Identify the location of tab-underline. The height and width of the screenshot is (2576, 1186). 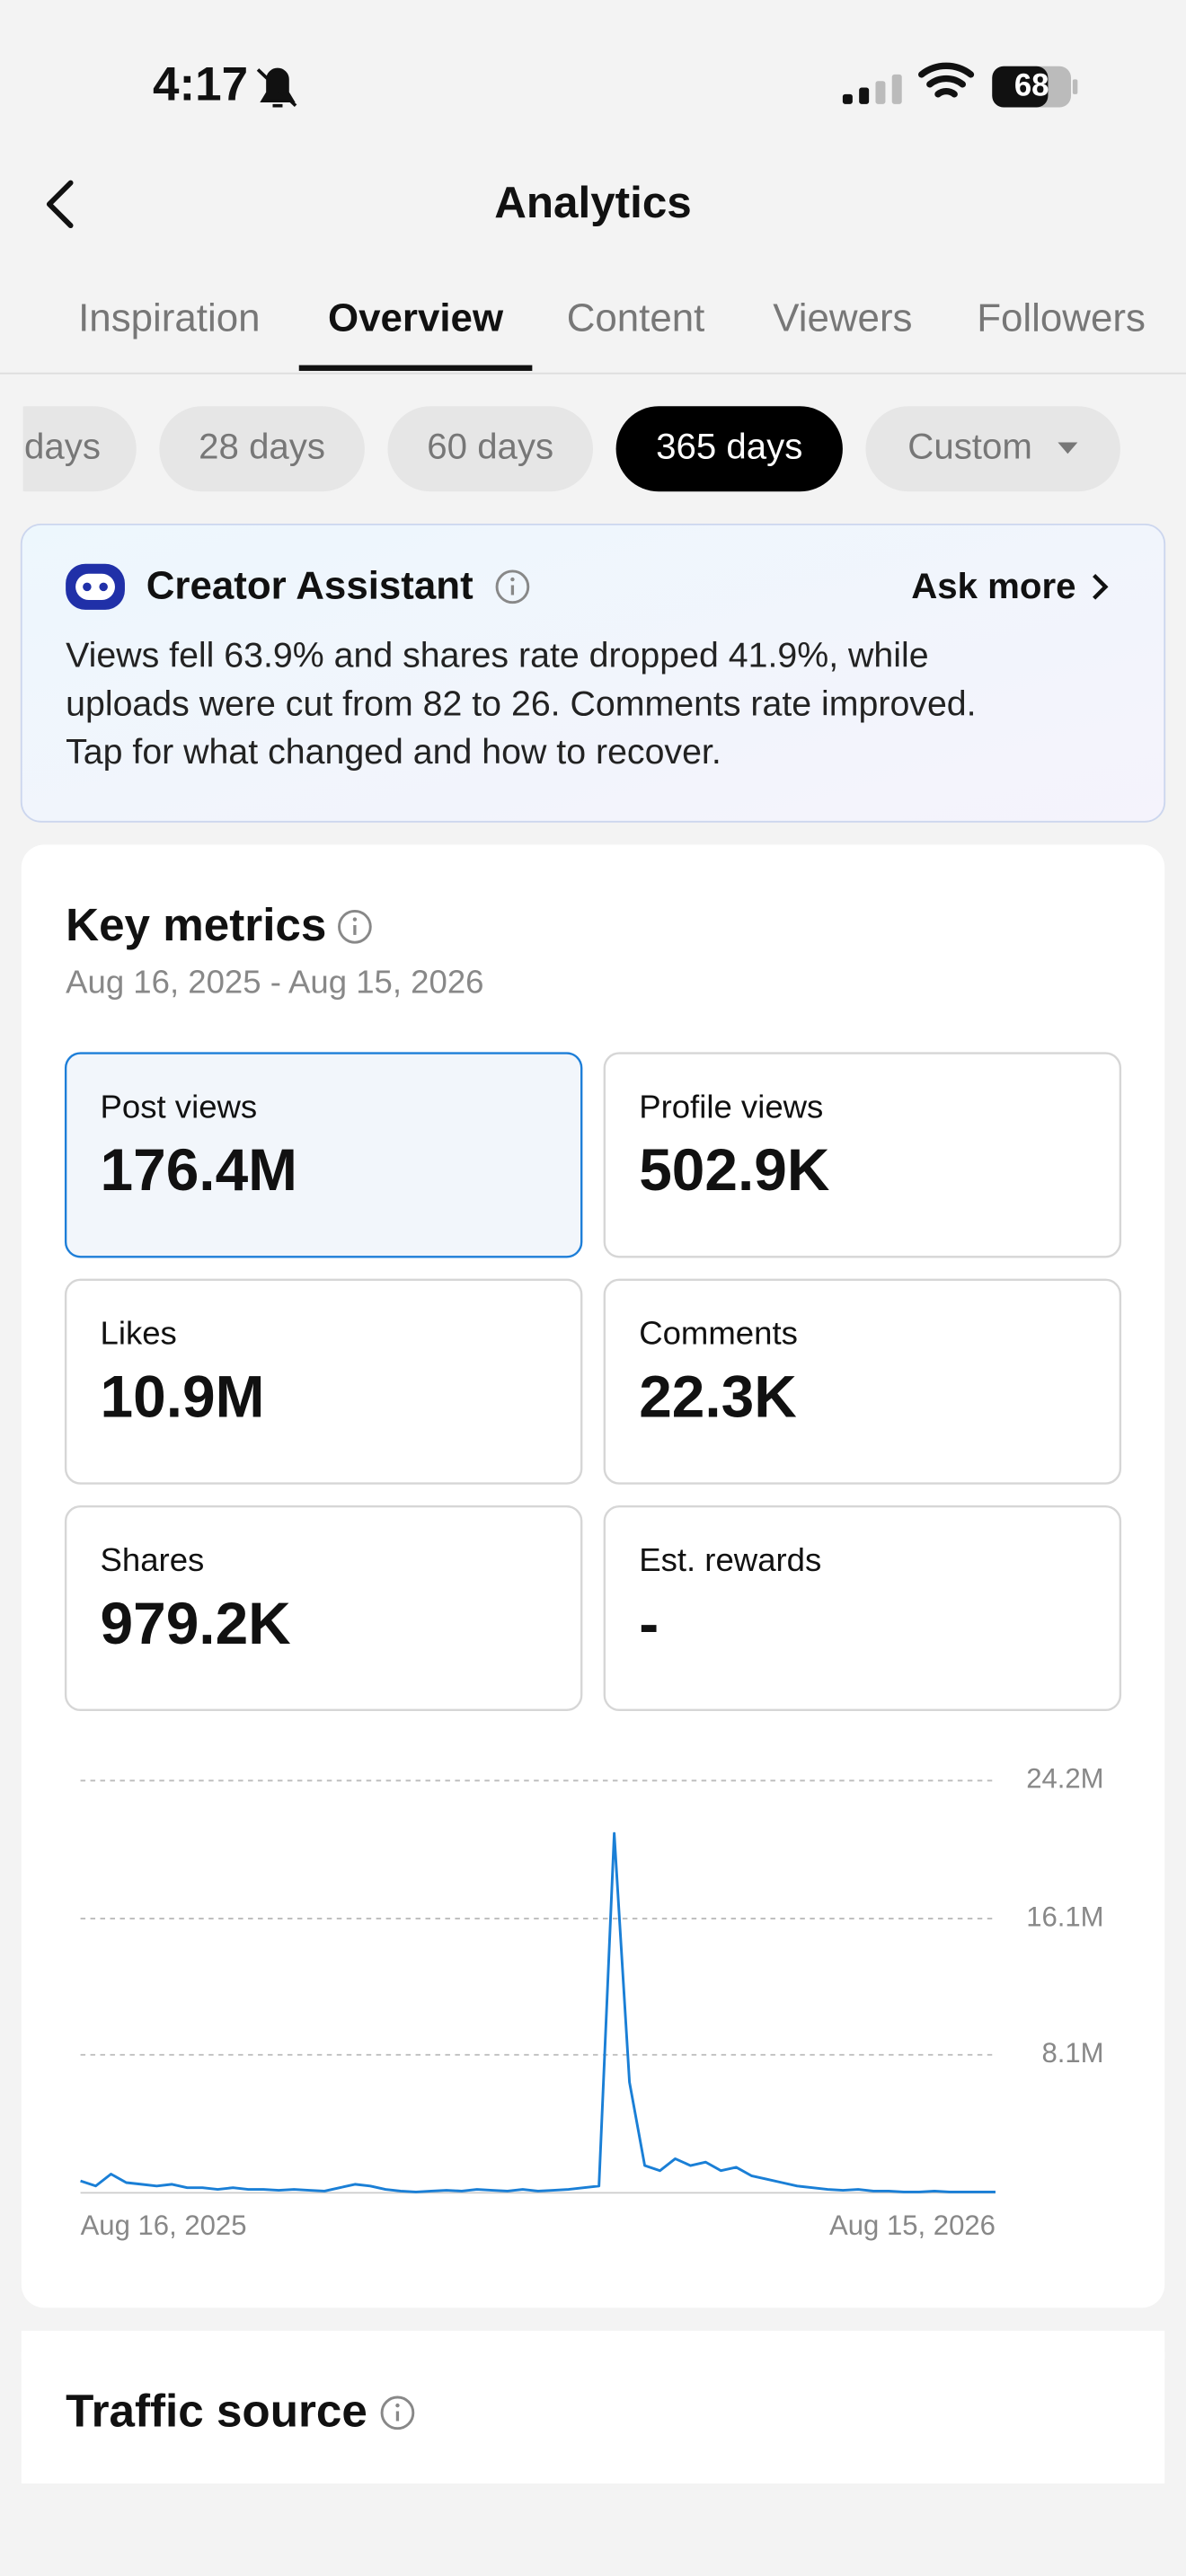
(415, 368).